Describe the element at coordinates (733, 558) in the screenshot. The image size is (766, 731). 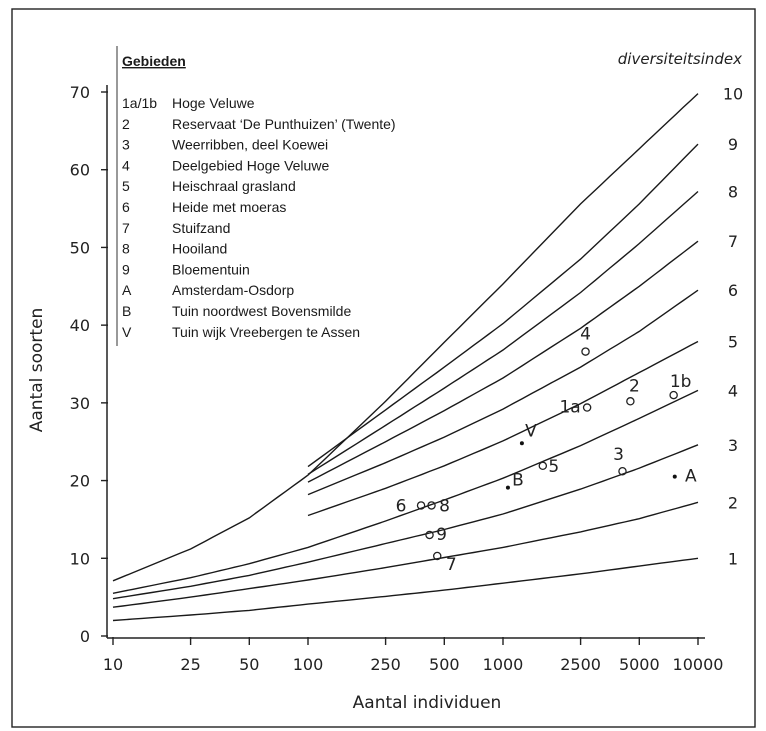
I see `series-label-1: 1` at that location.